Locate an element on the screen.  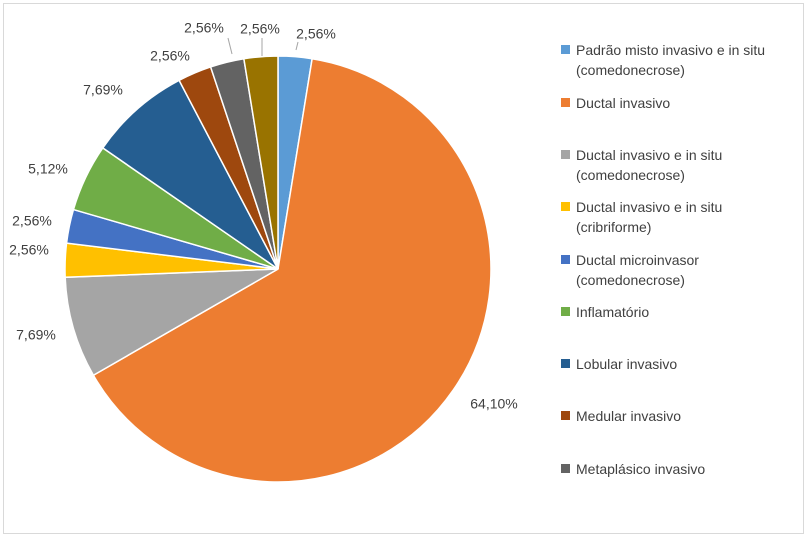
legend-item: Metaplásico invasivo is located at coordinates (681, 469).